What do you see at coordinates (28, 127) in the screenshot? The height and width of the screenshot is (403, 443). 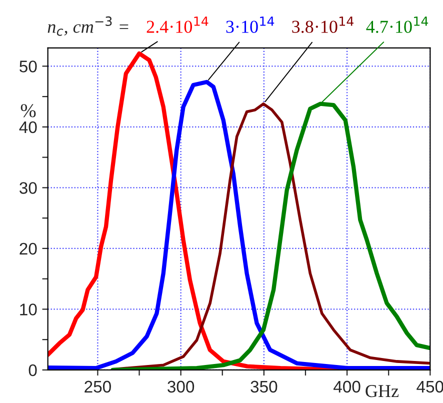 I see `y-tick-label: 40` at bounding box center [28, 127].